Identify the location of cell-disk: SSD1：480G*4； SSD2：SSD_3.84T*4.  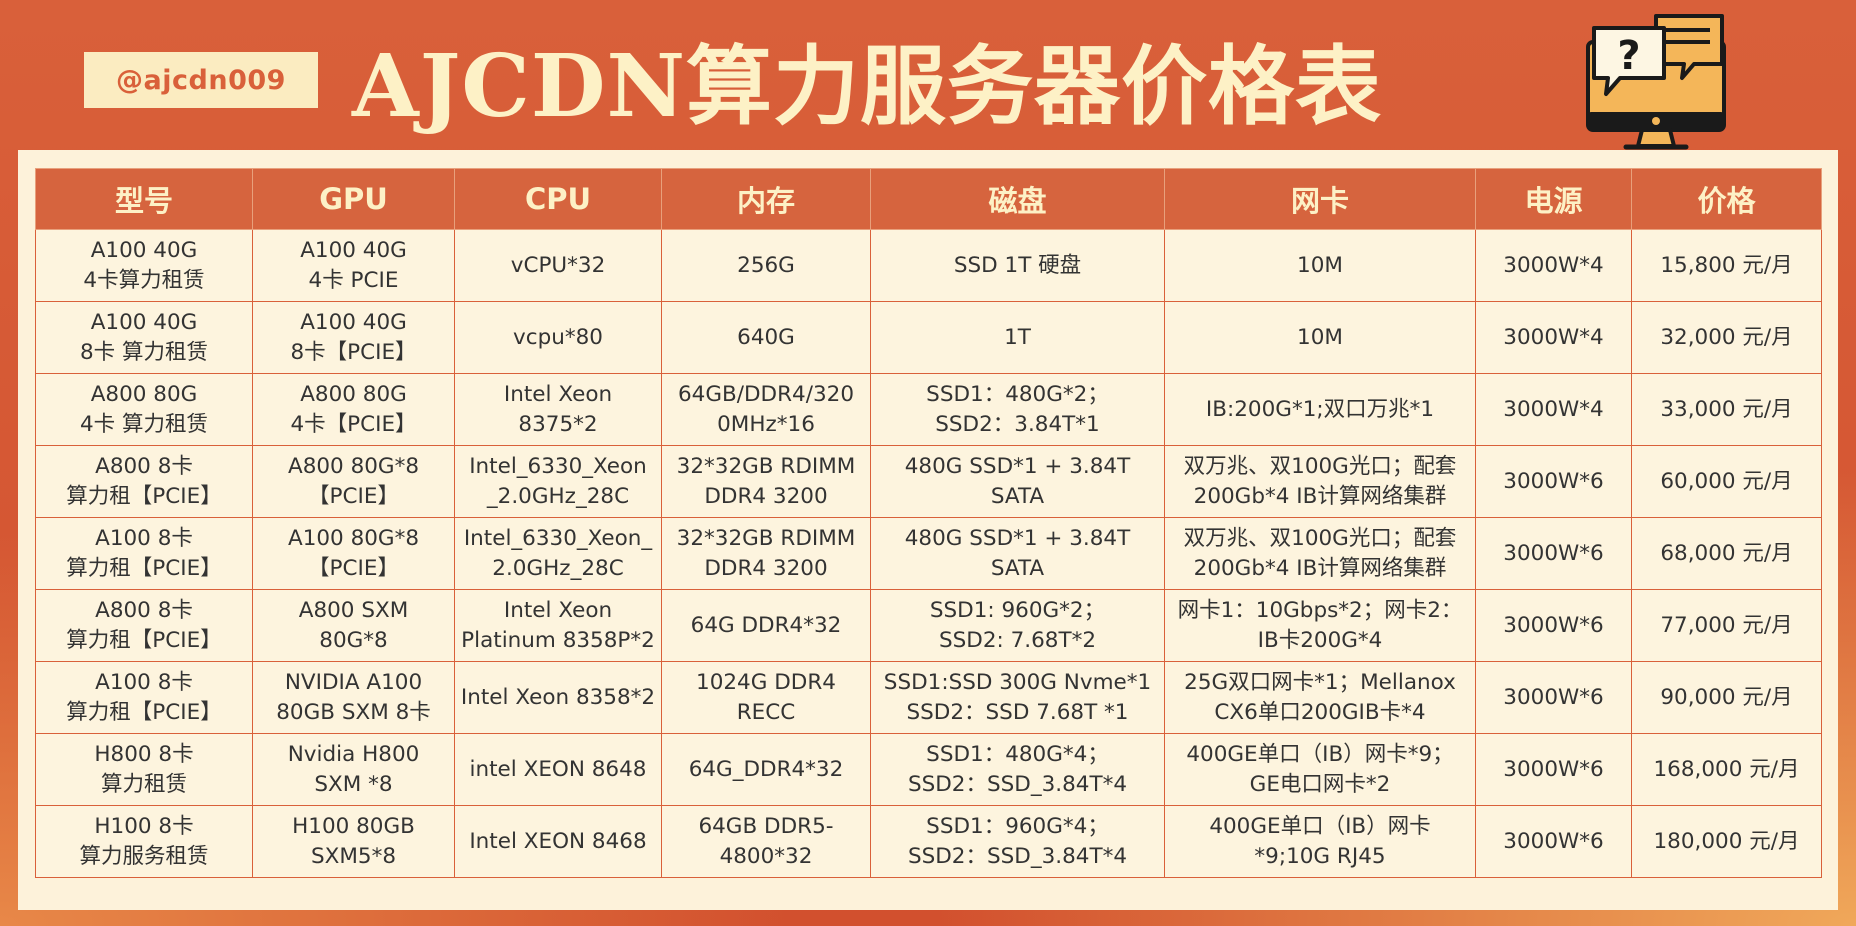
(1017, 769).